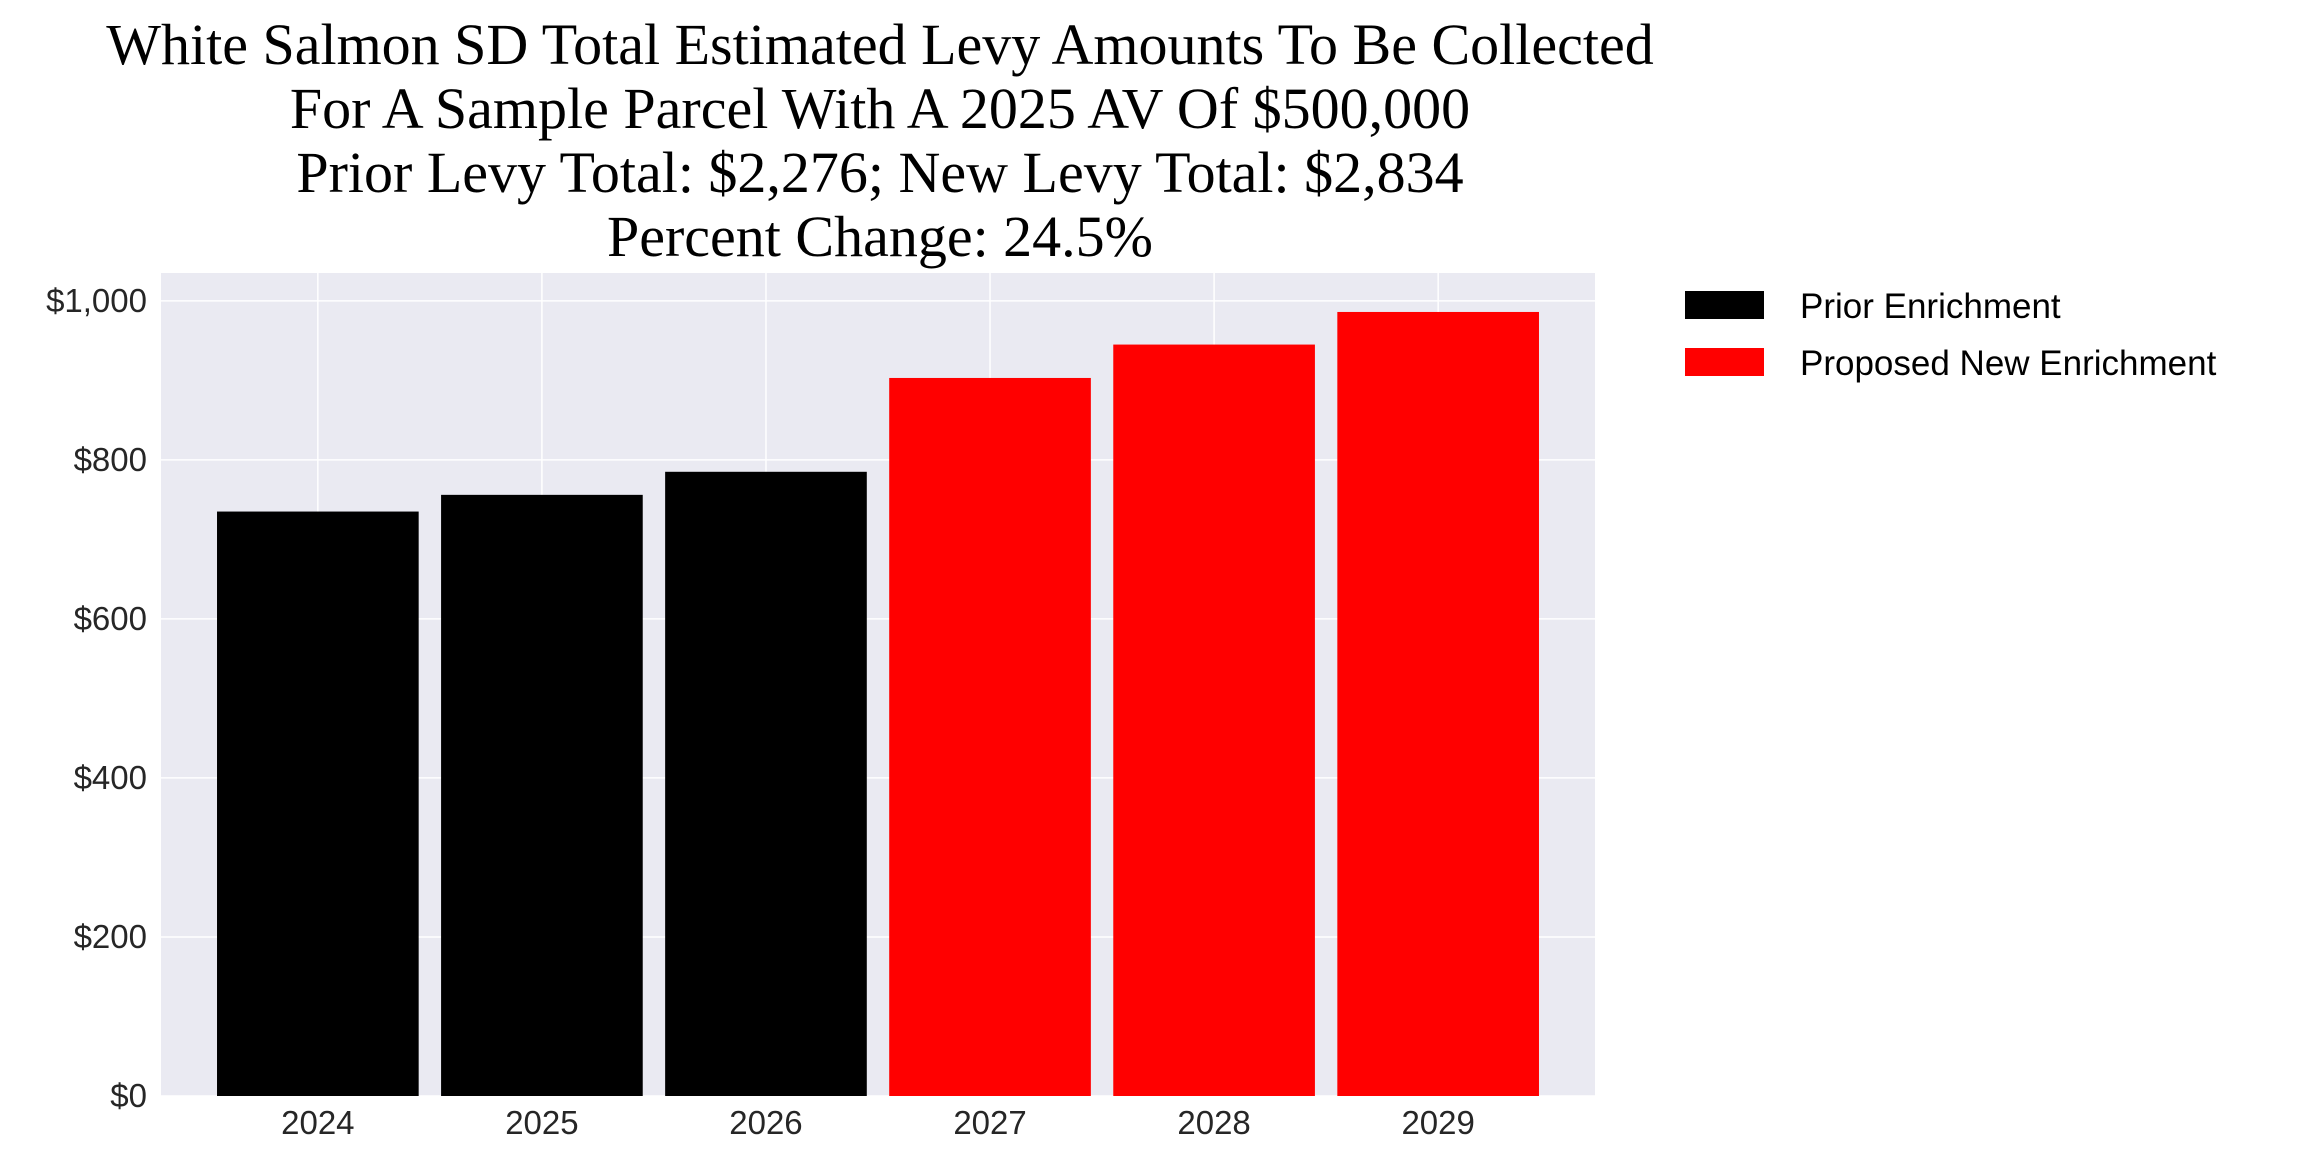 The height and width of the screenshot is (1152, 2304). What do you see at coordinates (96, 698) in the screenshot?
I see `y-axis: $0 $200 $400 $600 $800 $1,000` at bounding box center [96, 698].